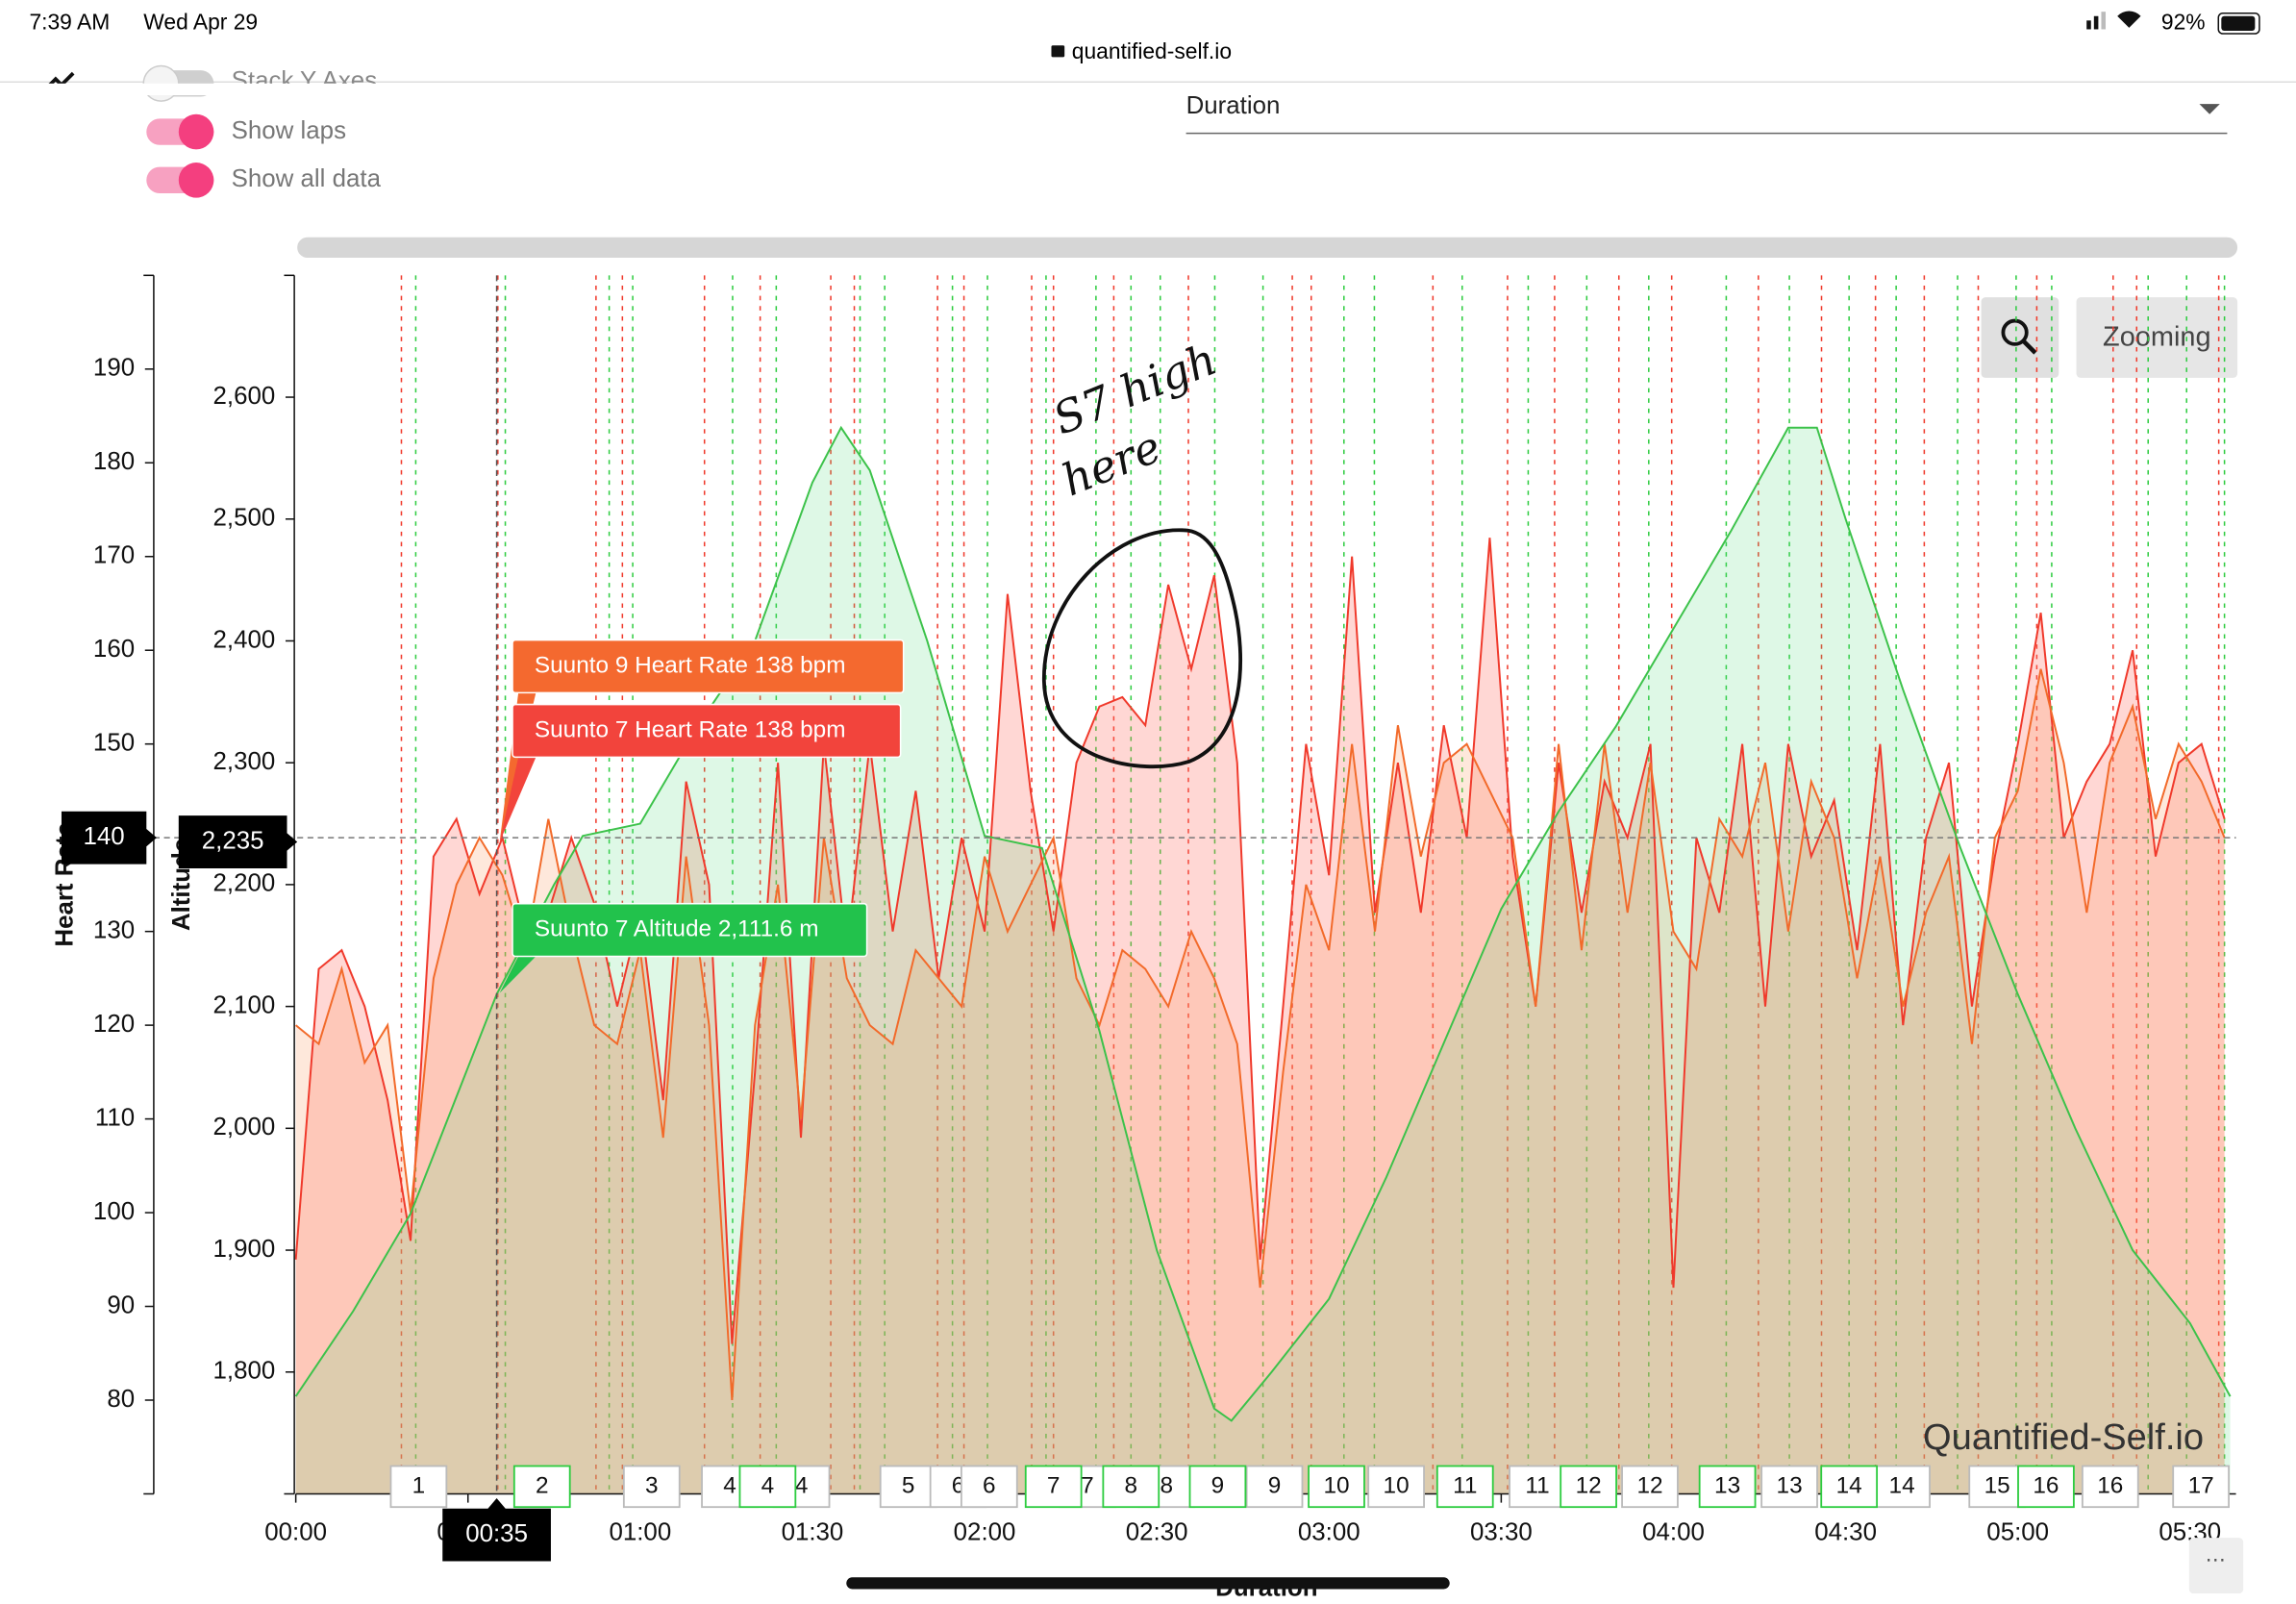  I want to click on battery-icon, so click(2238, 23).